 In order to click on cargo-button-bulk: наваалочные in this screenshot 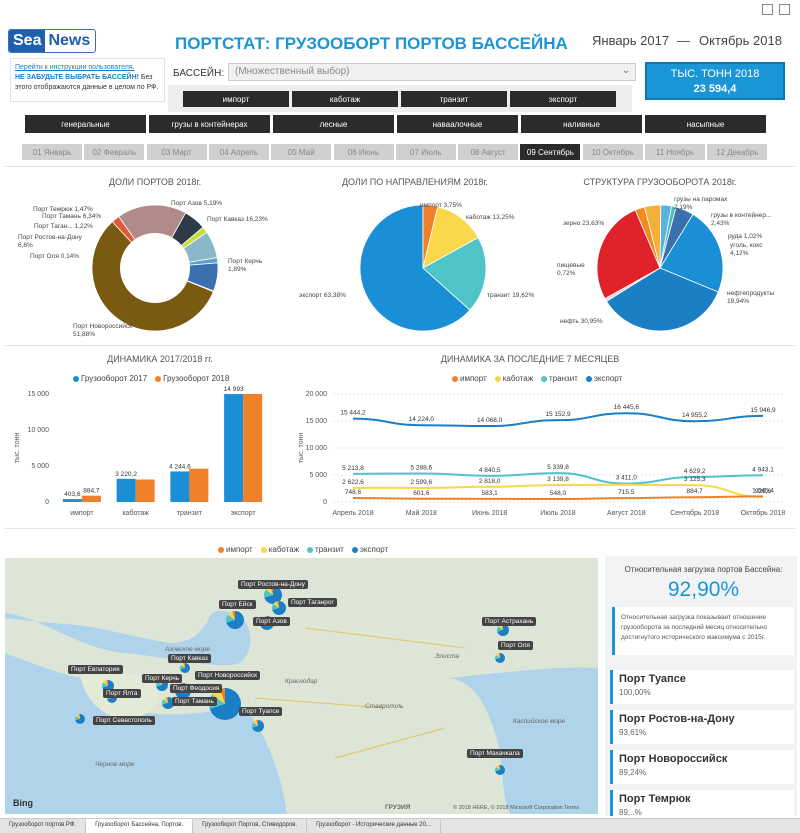, I will do `click(457, 124)`.